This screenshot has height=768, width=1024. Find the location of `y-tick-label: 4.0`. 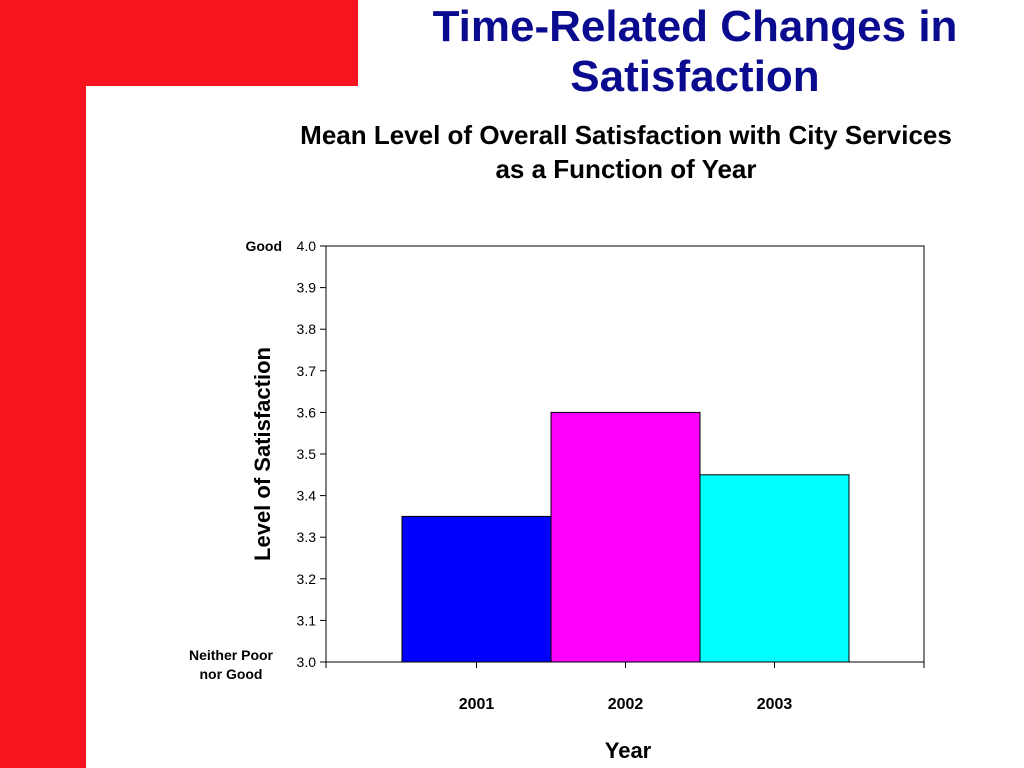

y-tick-label: 4.0 is located at coordinates (307, 246).